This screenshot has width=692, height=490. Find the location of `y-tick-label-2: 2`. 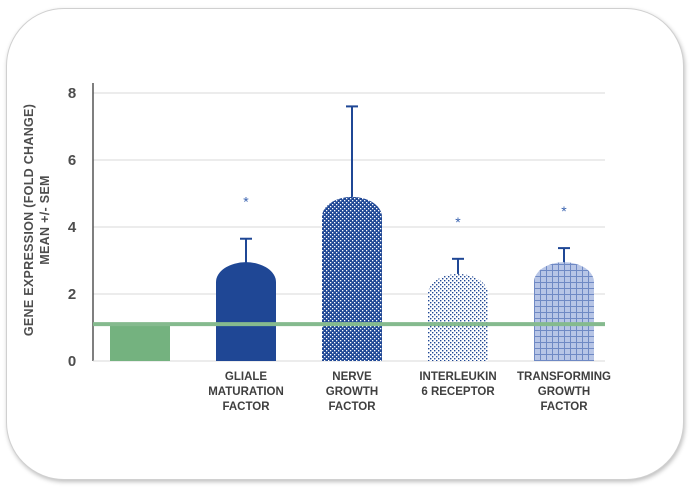

y-tick-label-2: 2 is located at coordinates (72, 294).